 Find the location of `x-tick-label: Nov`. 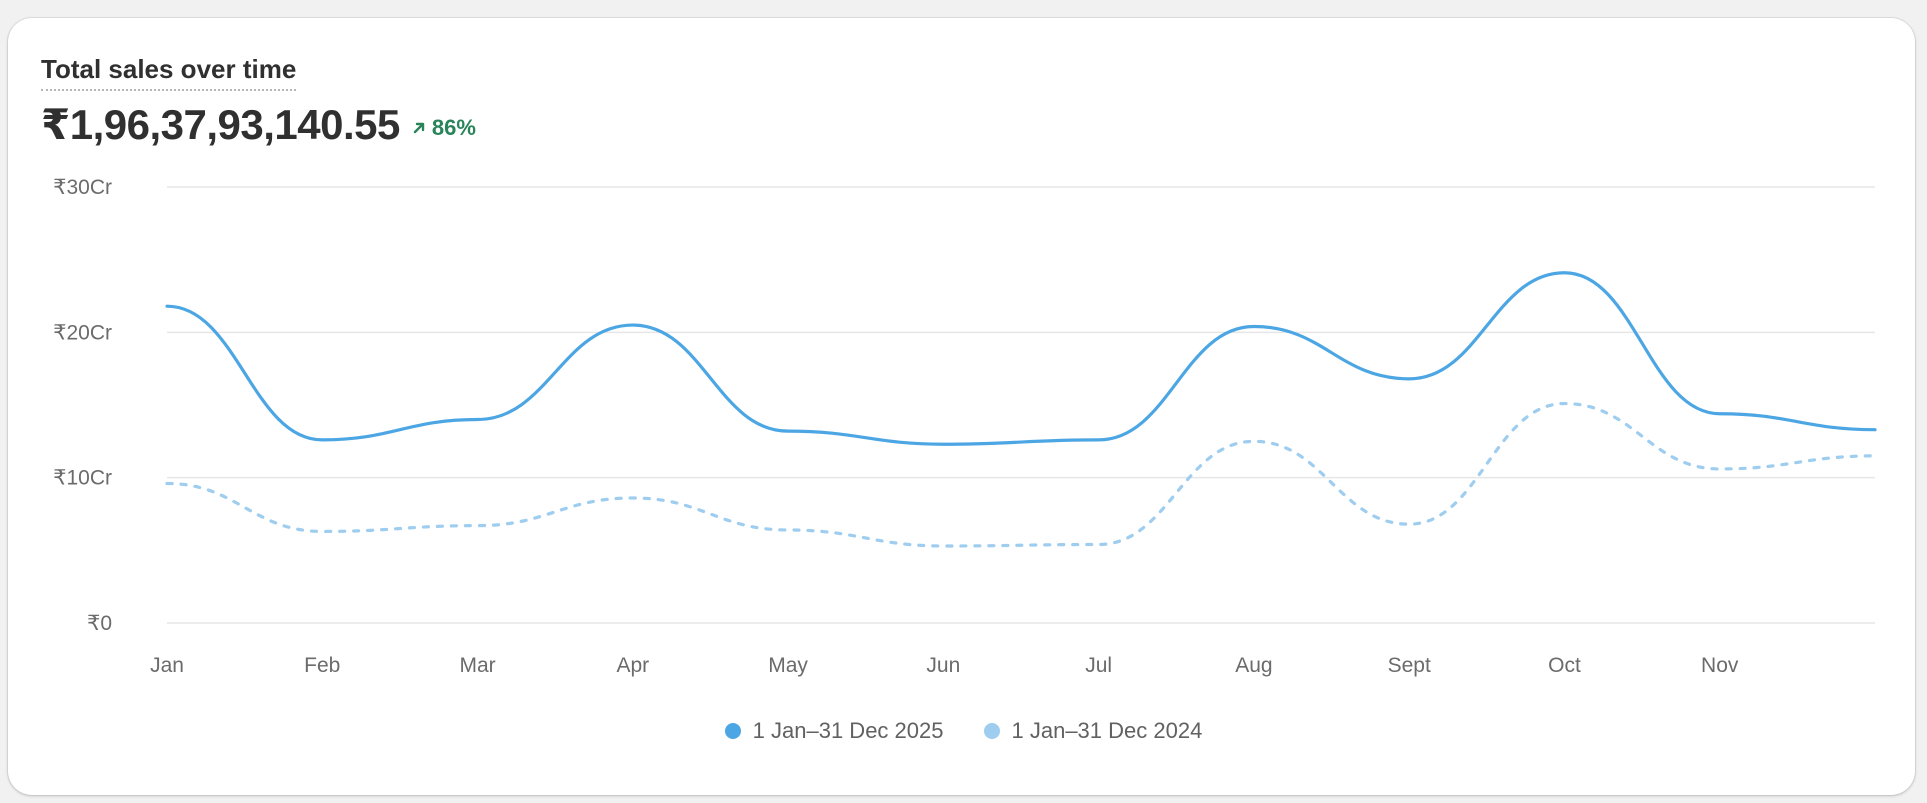

x-tick-label: Nov is located at coordinates (1720, 665).